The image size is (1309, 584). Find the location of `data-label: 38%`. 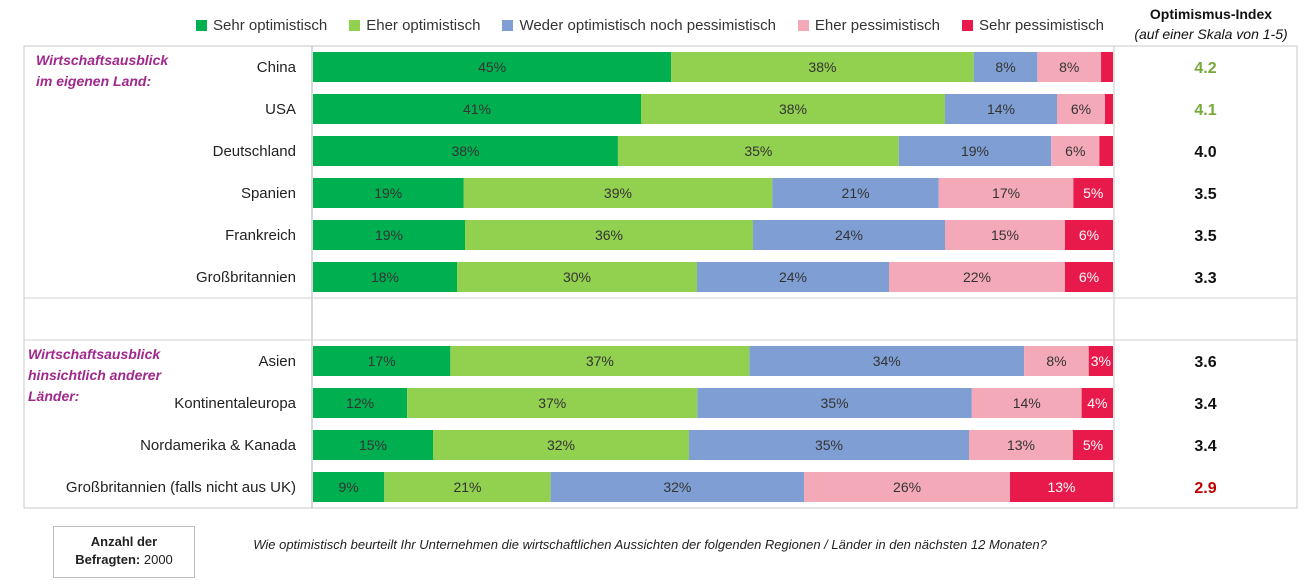

data-label: 38% is located at coordinates (793, 109).